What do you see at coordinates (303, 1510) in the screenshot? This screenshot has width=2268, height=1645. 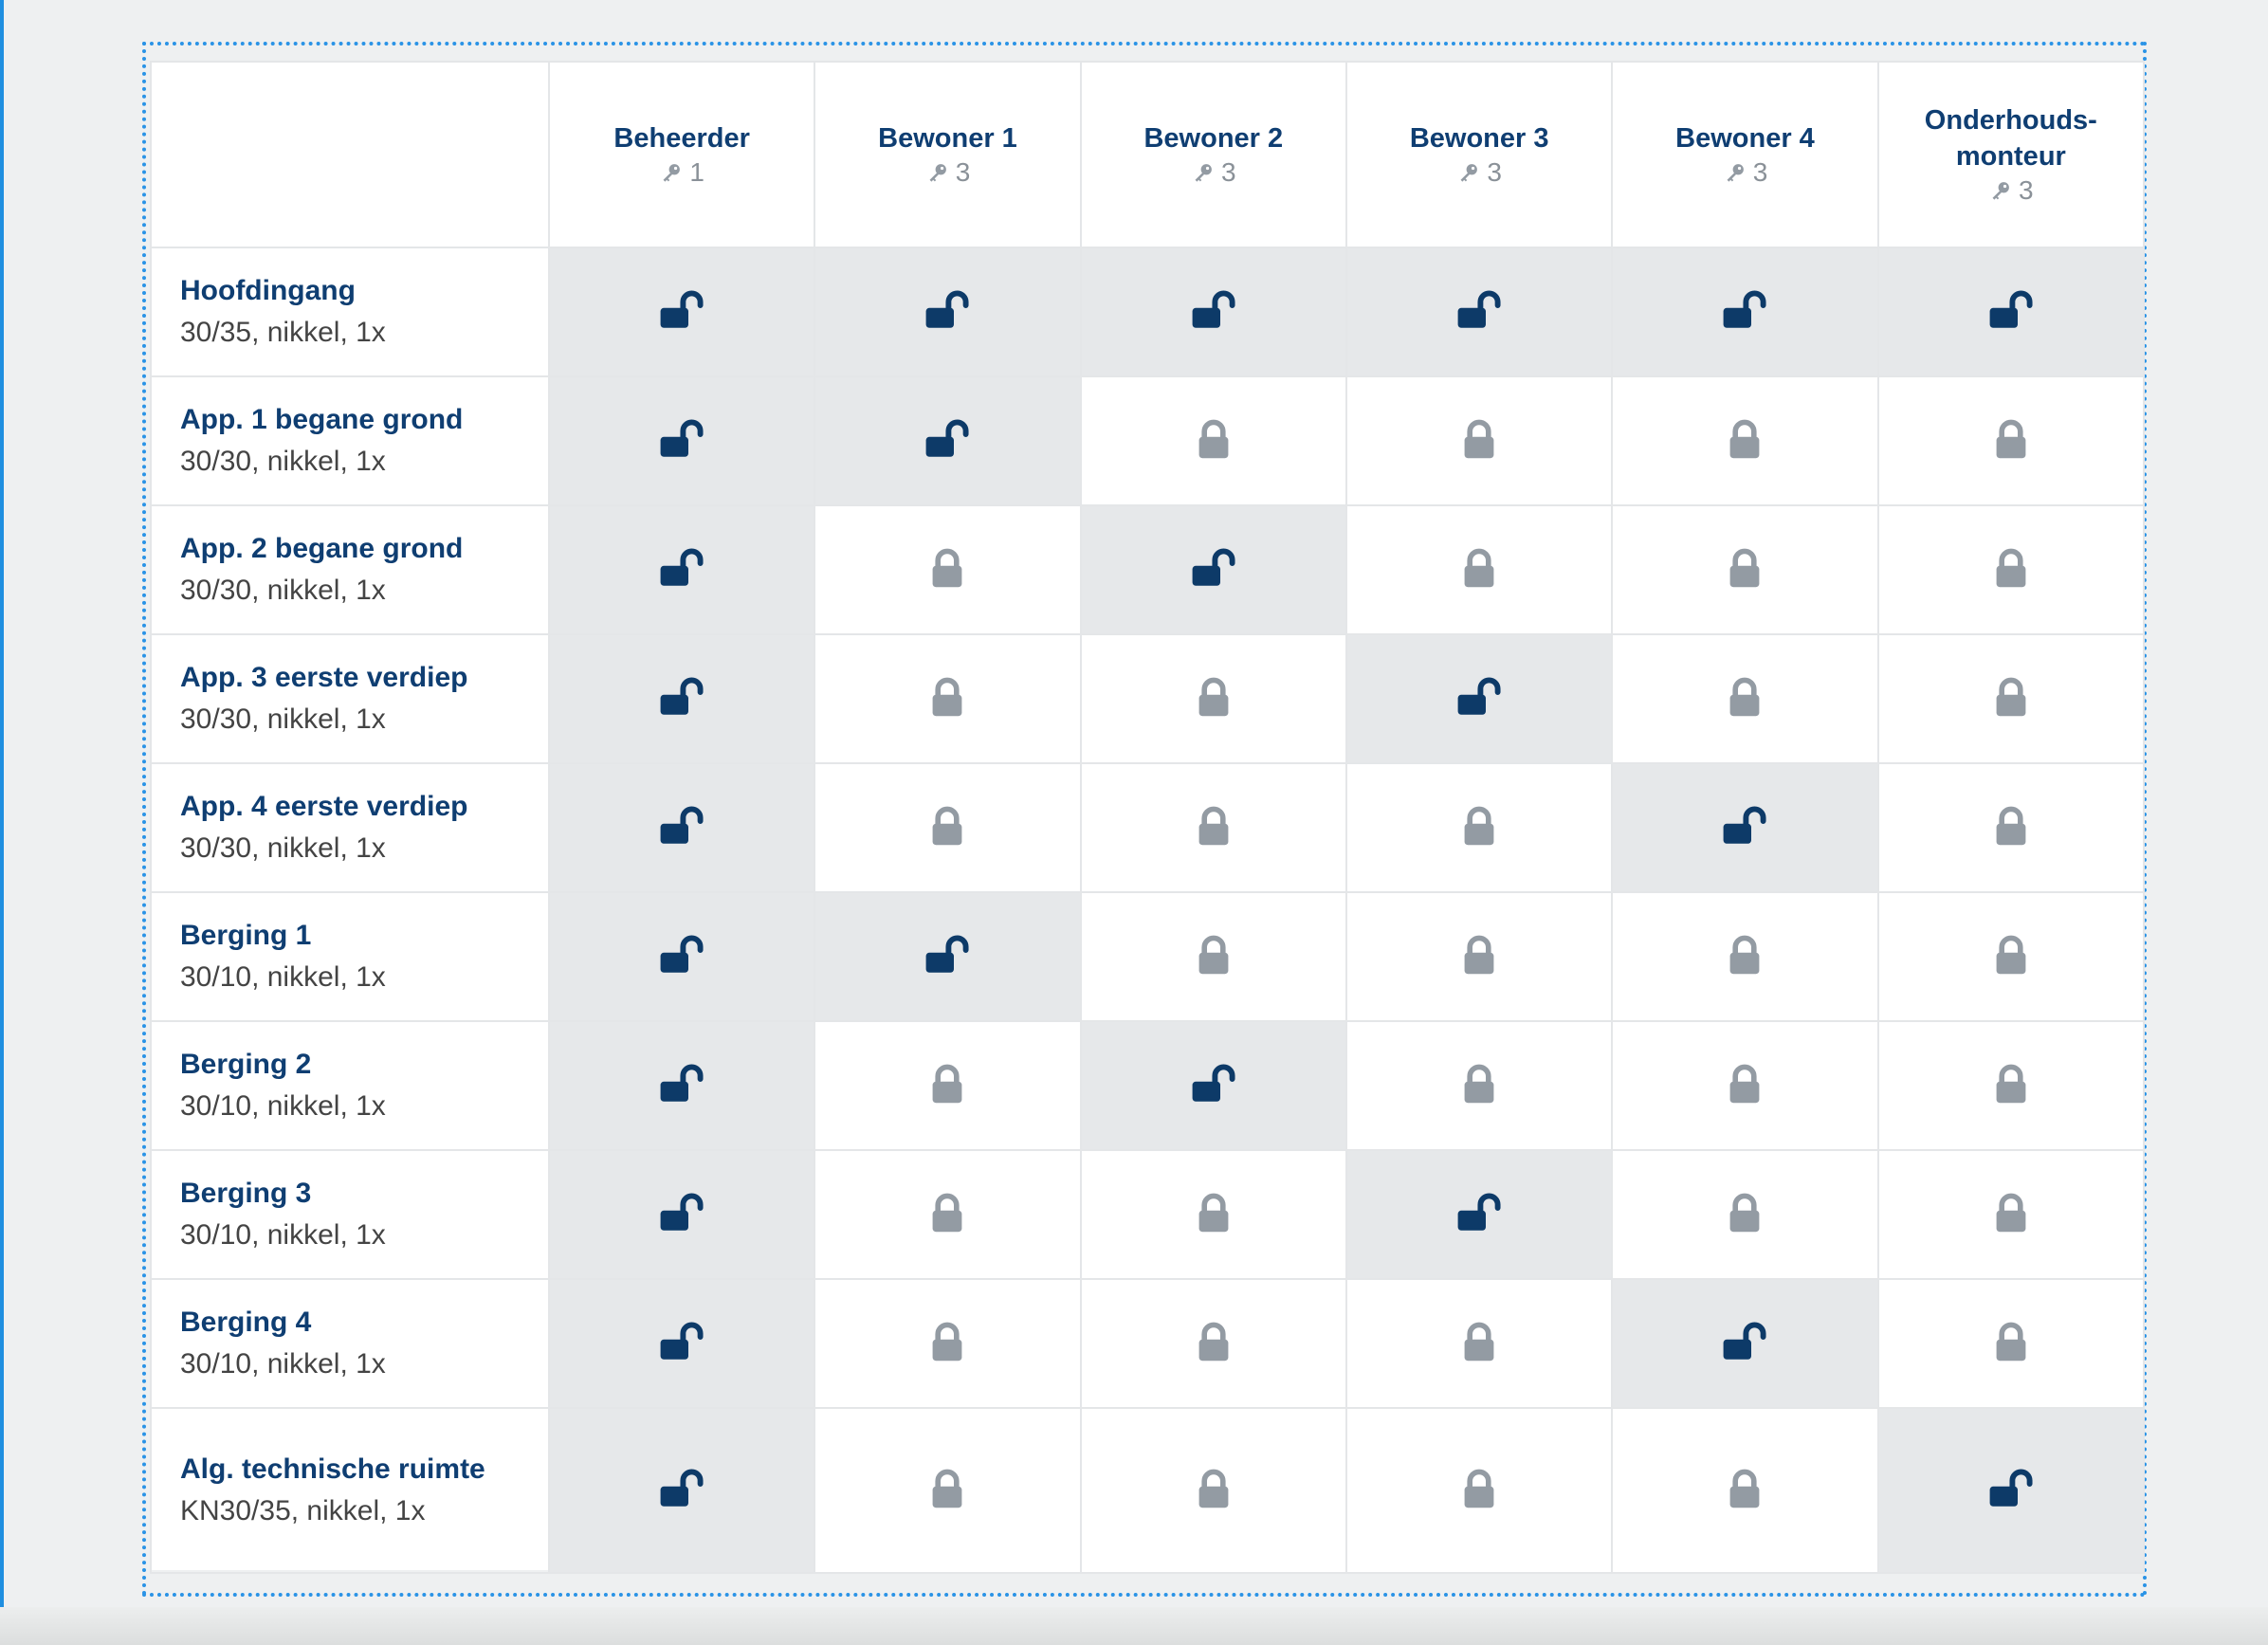 I see `cylinder-spec: KN30/35, nikkel, 1x` at bounding box center [303, 1510].